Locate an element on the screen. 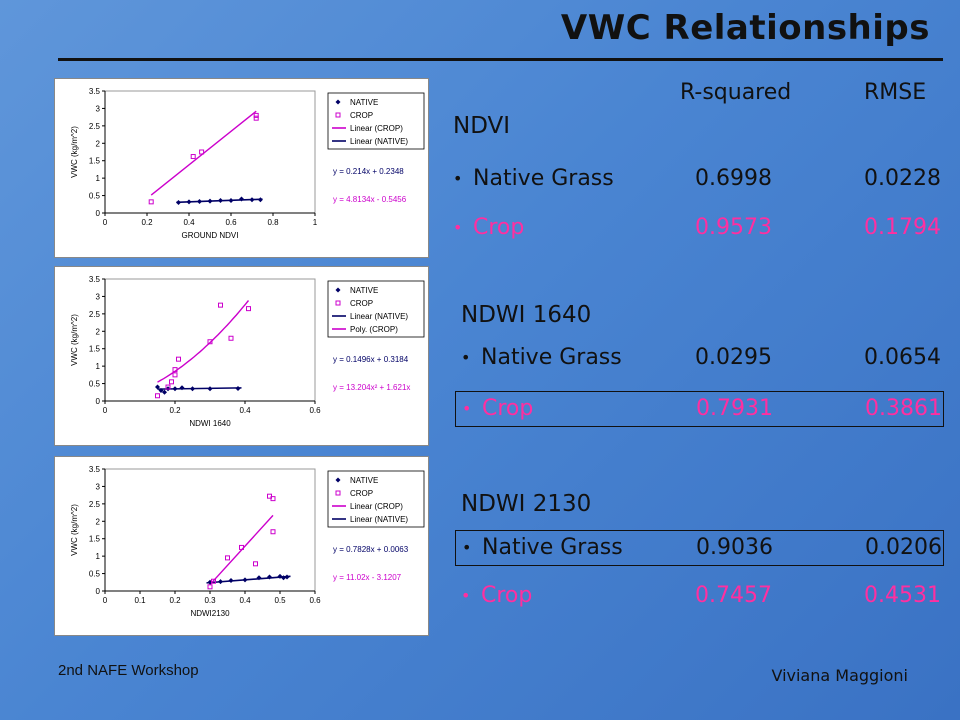 This screenshot has height=720, width=960. footer-workshop: 2nd NAFE Workshop is located at coordinates (128, 670).